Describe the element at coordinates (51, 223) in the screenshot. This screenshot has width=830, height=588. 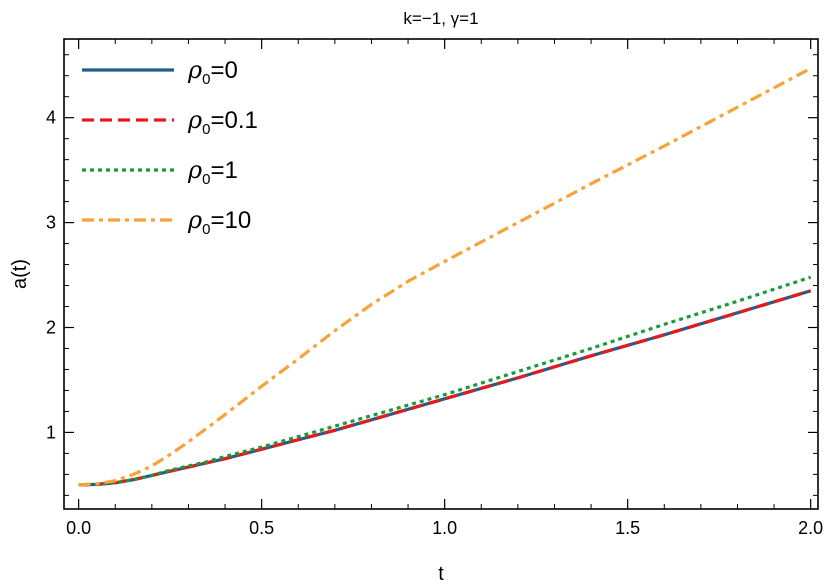
I see `y-tick-label: 3` at that location.